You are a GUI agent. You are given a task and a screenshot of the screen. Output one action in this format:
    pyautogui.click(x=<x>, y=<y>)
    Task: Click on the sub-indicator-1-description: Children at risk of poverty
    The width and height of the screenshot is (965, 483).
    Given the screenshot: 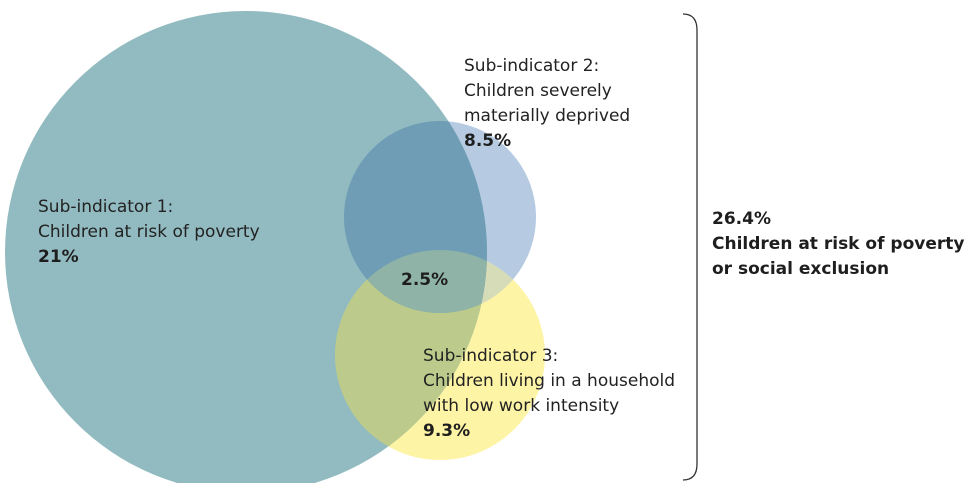 What is the action you would take?
    pyautogui.click(x=149, y=232)
    